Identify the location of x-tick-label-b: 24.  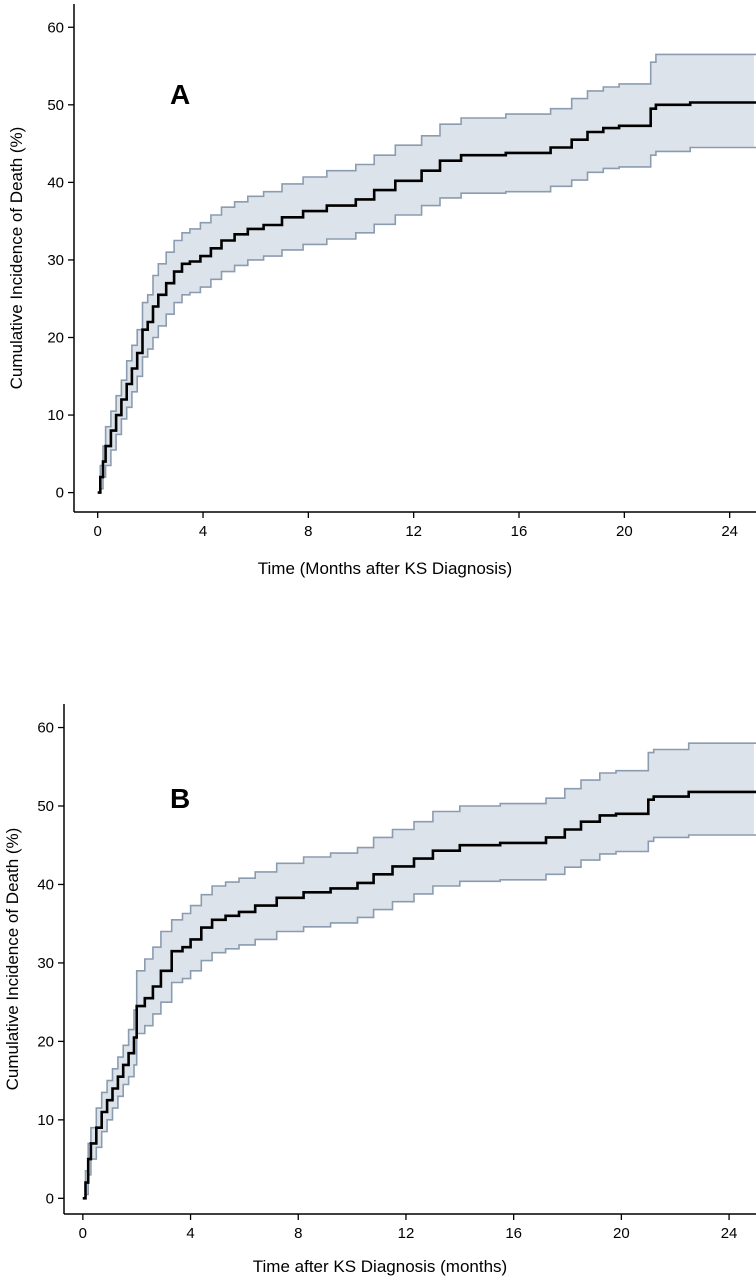
(729, 1233).